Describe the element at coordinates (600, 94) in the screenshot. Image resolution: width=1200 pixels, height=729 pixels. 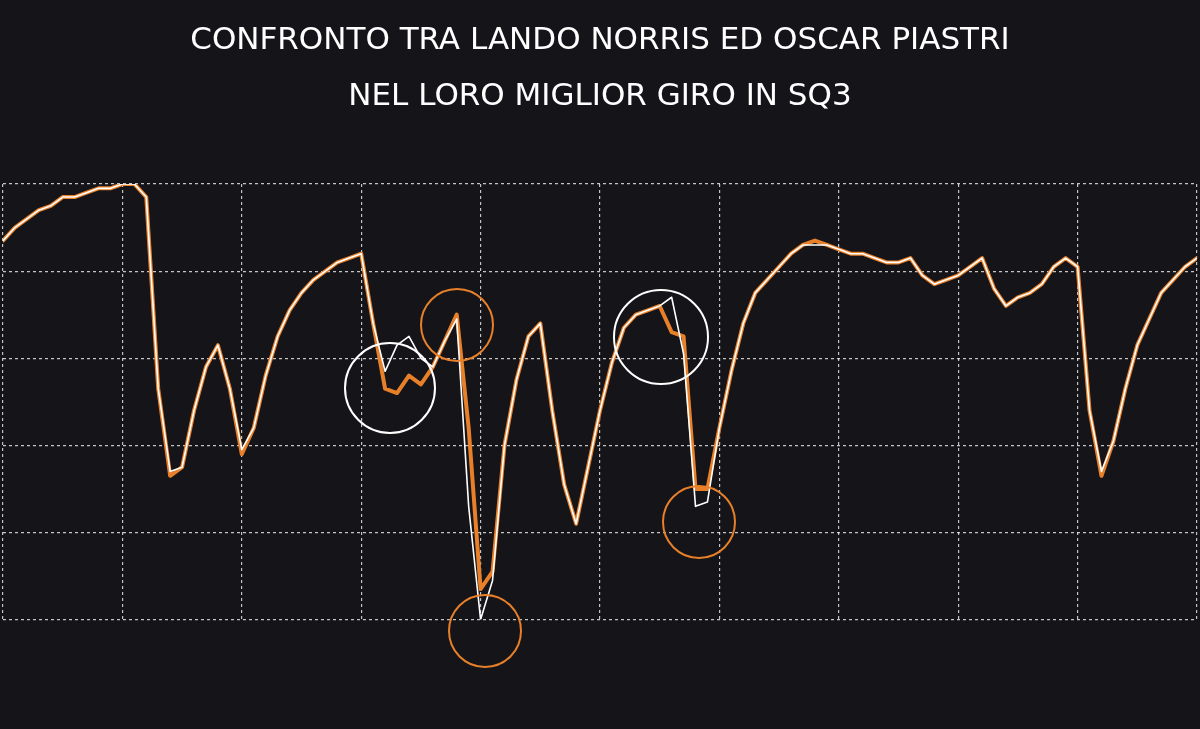
I see `chart-subtitle: NEL LORO MIGLIOR GIRO IN SQ3` at that location.